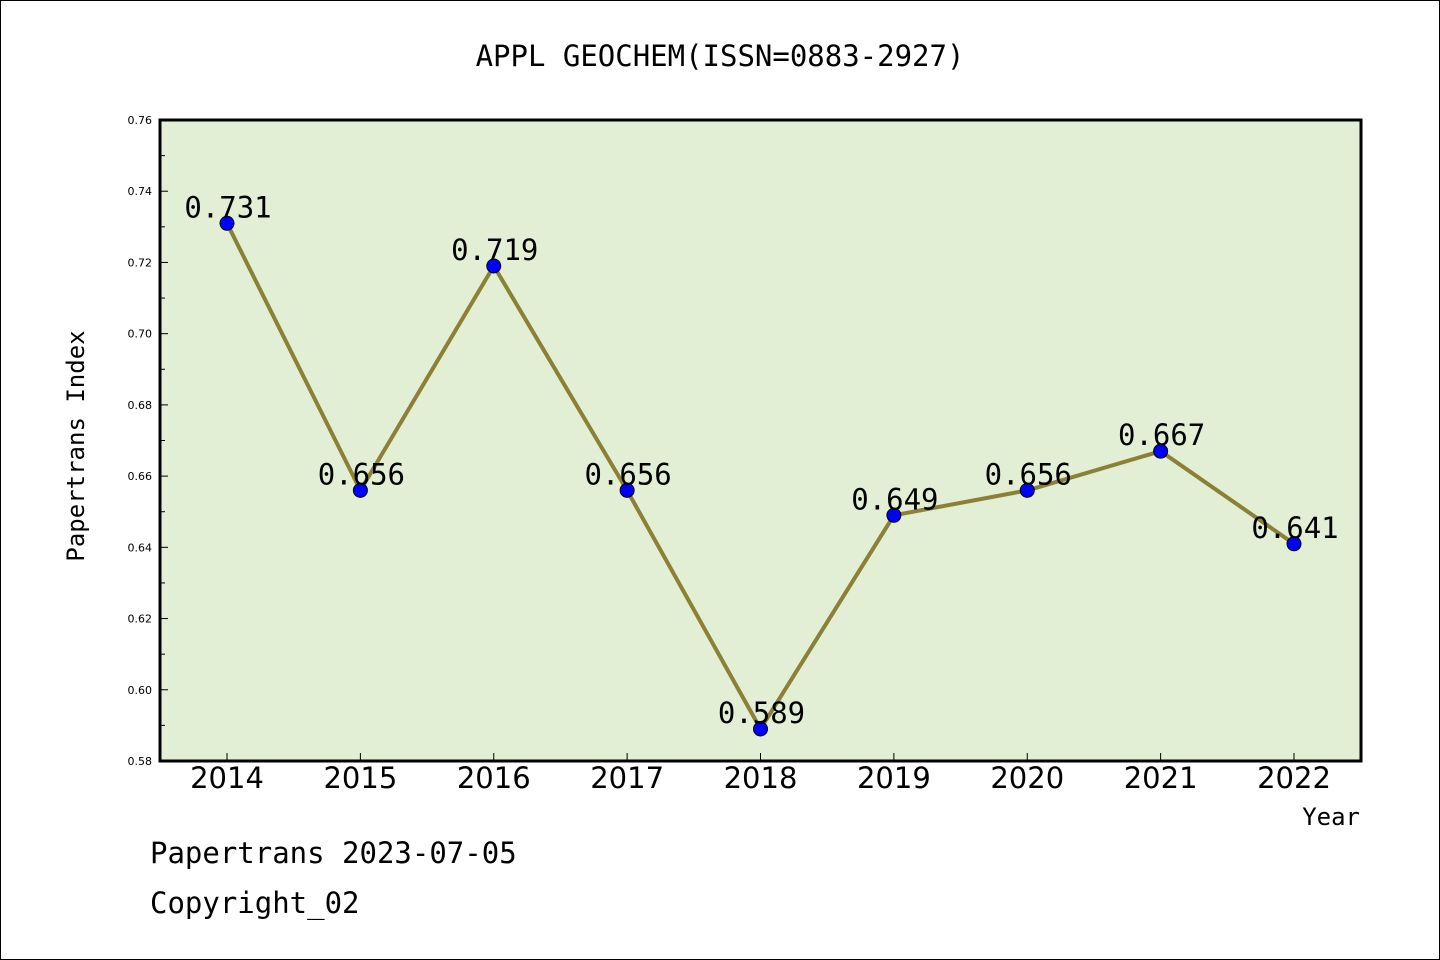 The image size is (1440, 960). Describe the element at coordinates (148, 441) in the screenshot. I see `y-axis: 0.58 0.60 0.62 0.64 0.66 0.68 0.70 0.72 0.74 0.76` at that location.